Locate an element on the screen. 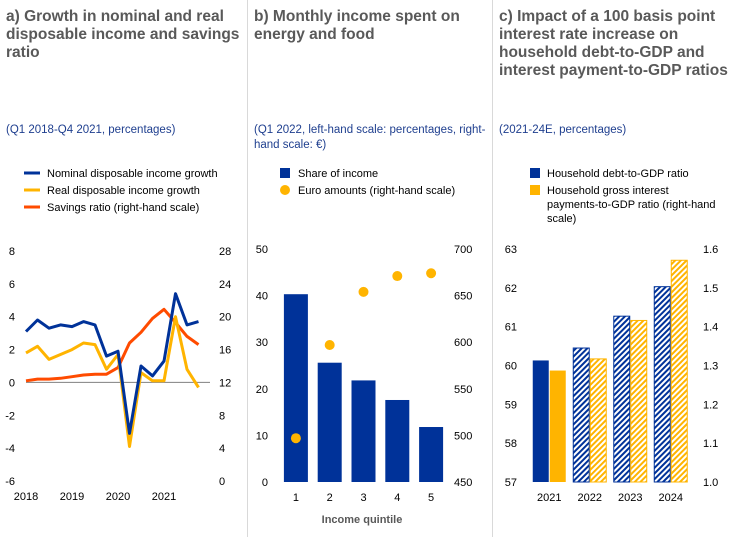  chart-a-yleft-tick: 0 is located at coordinates (12, 383).